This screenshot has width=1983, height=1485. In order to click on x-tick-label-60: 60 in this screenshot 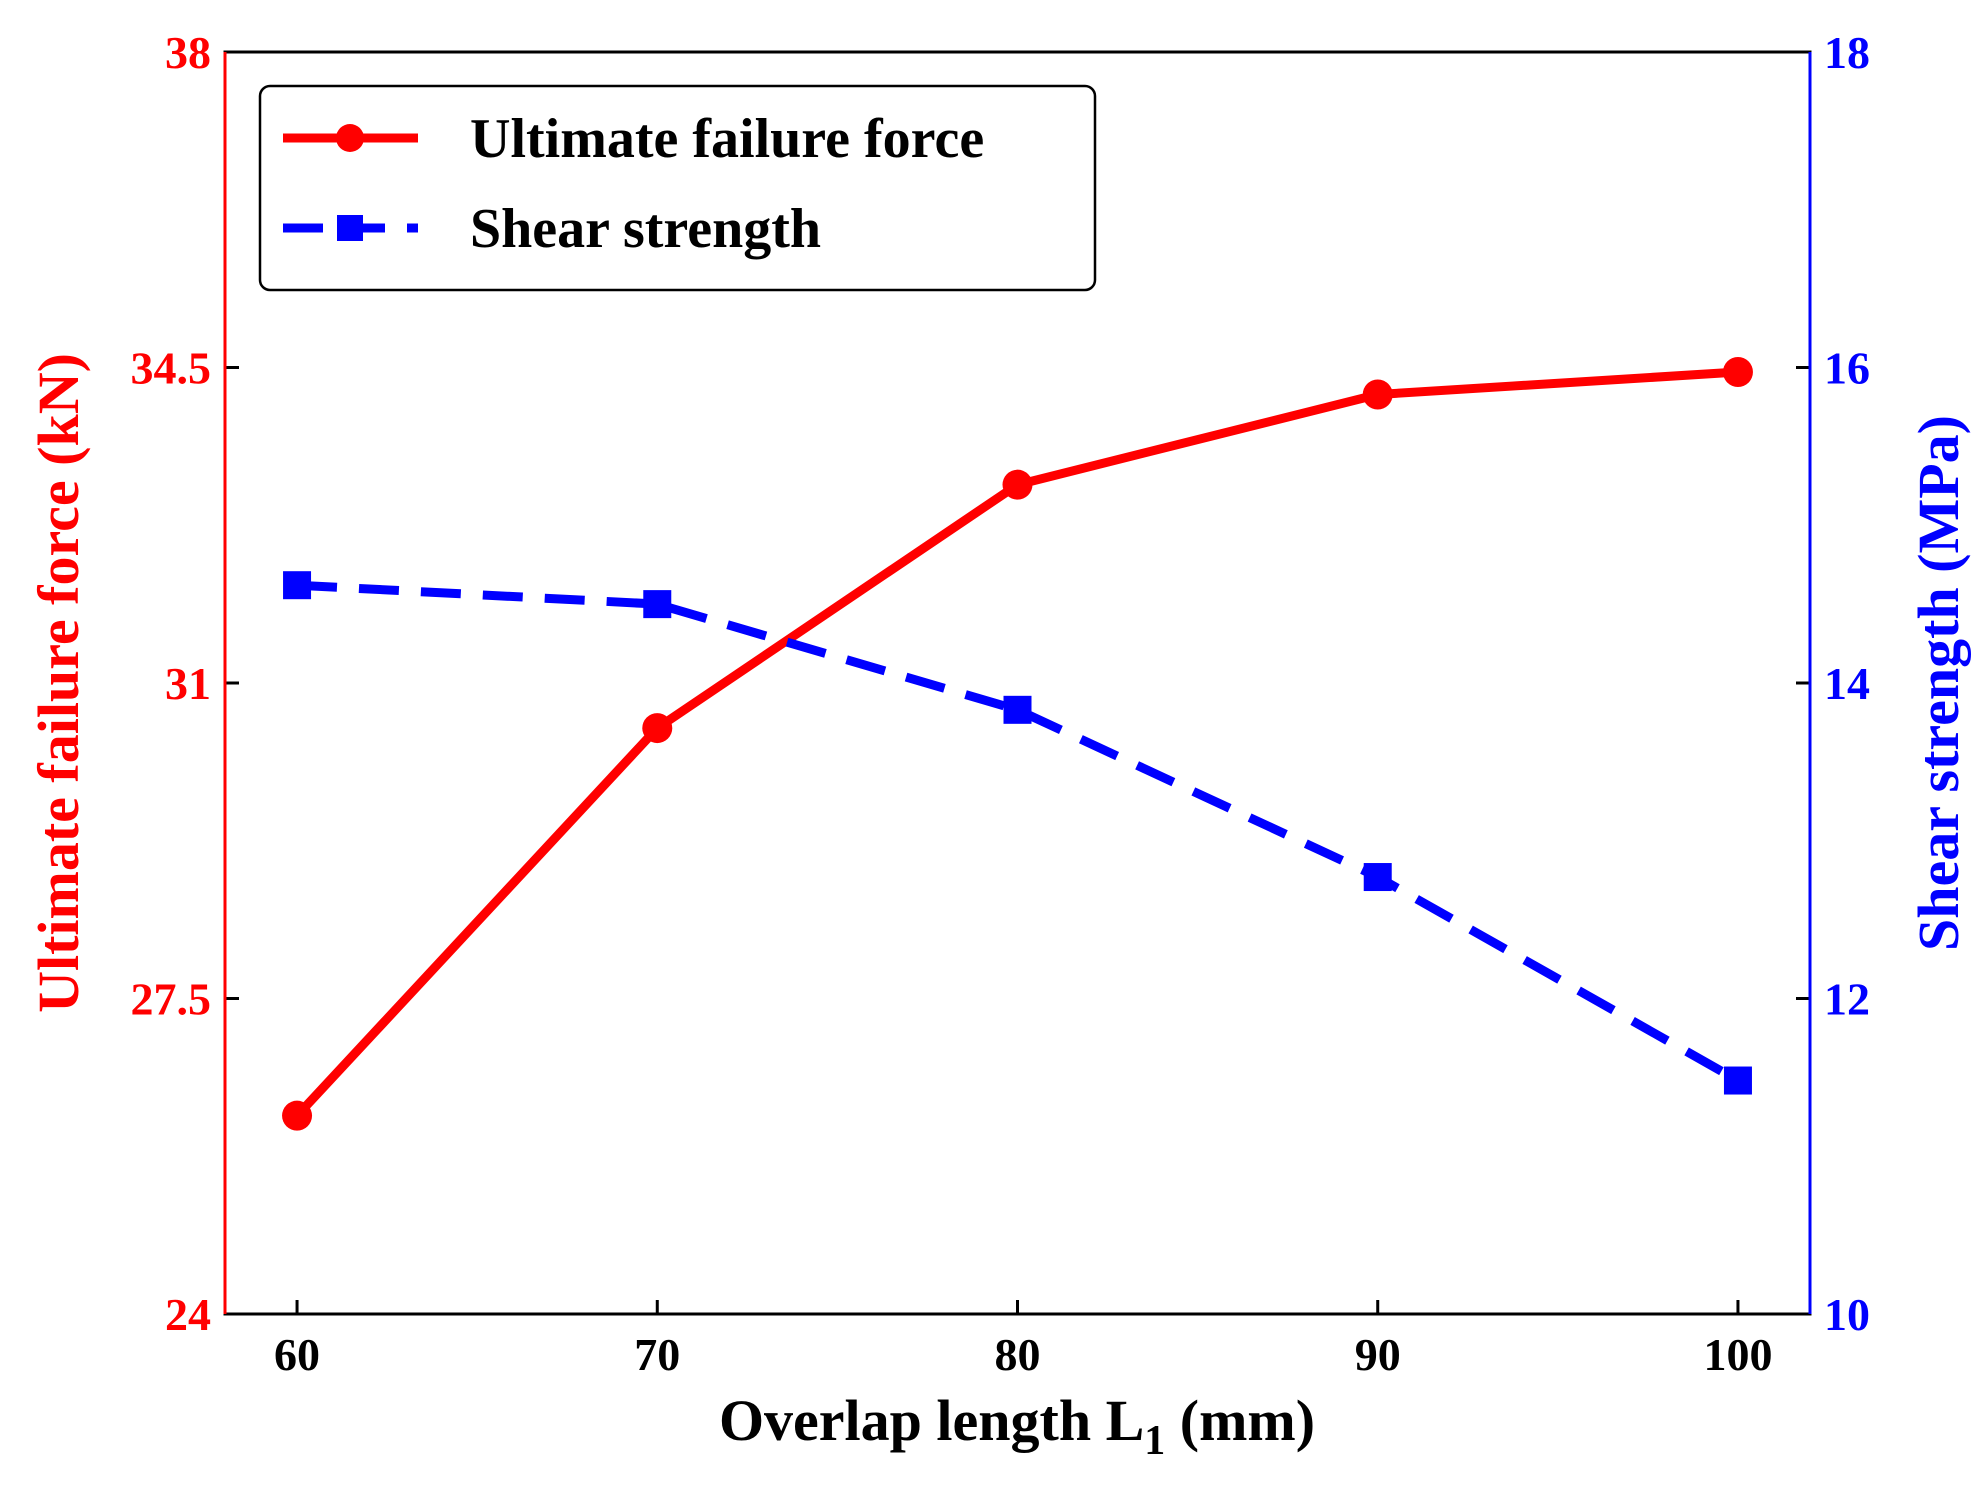, I will do `click(297, 1354)`.